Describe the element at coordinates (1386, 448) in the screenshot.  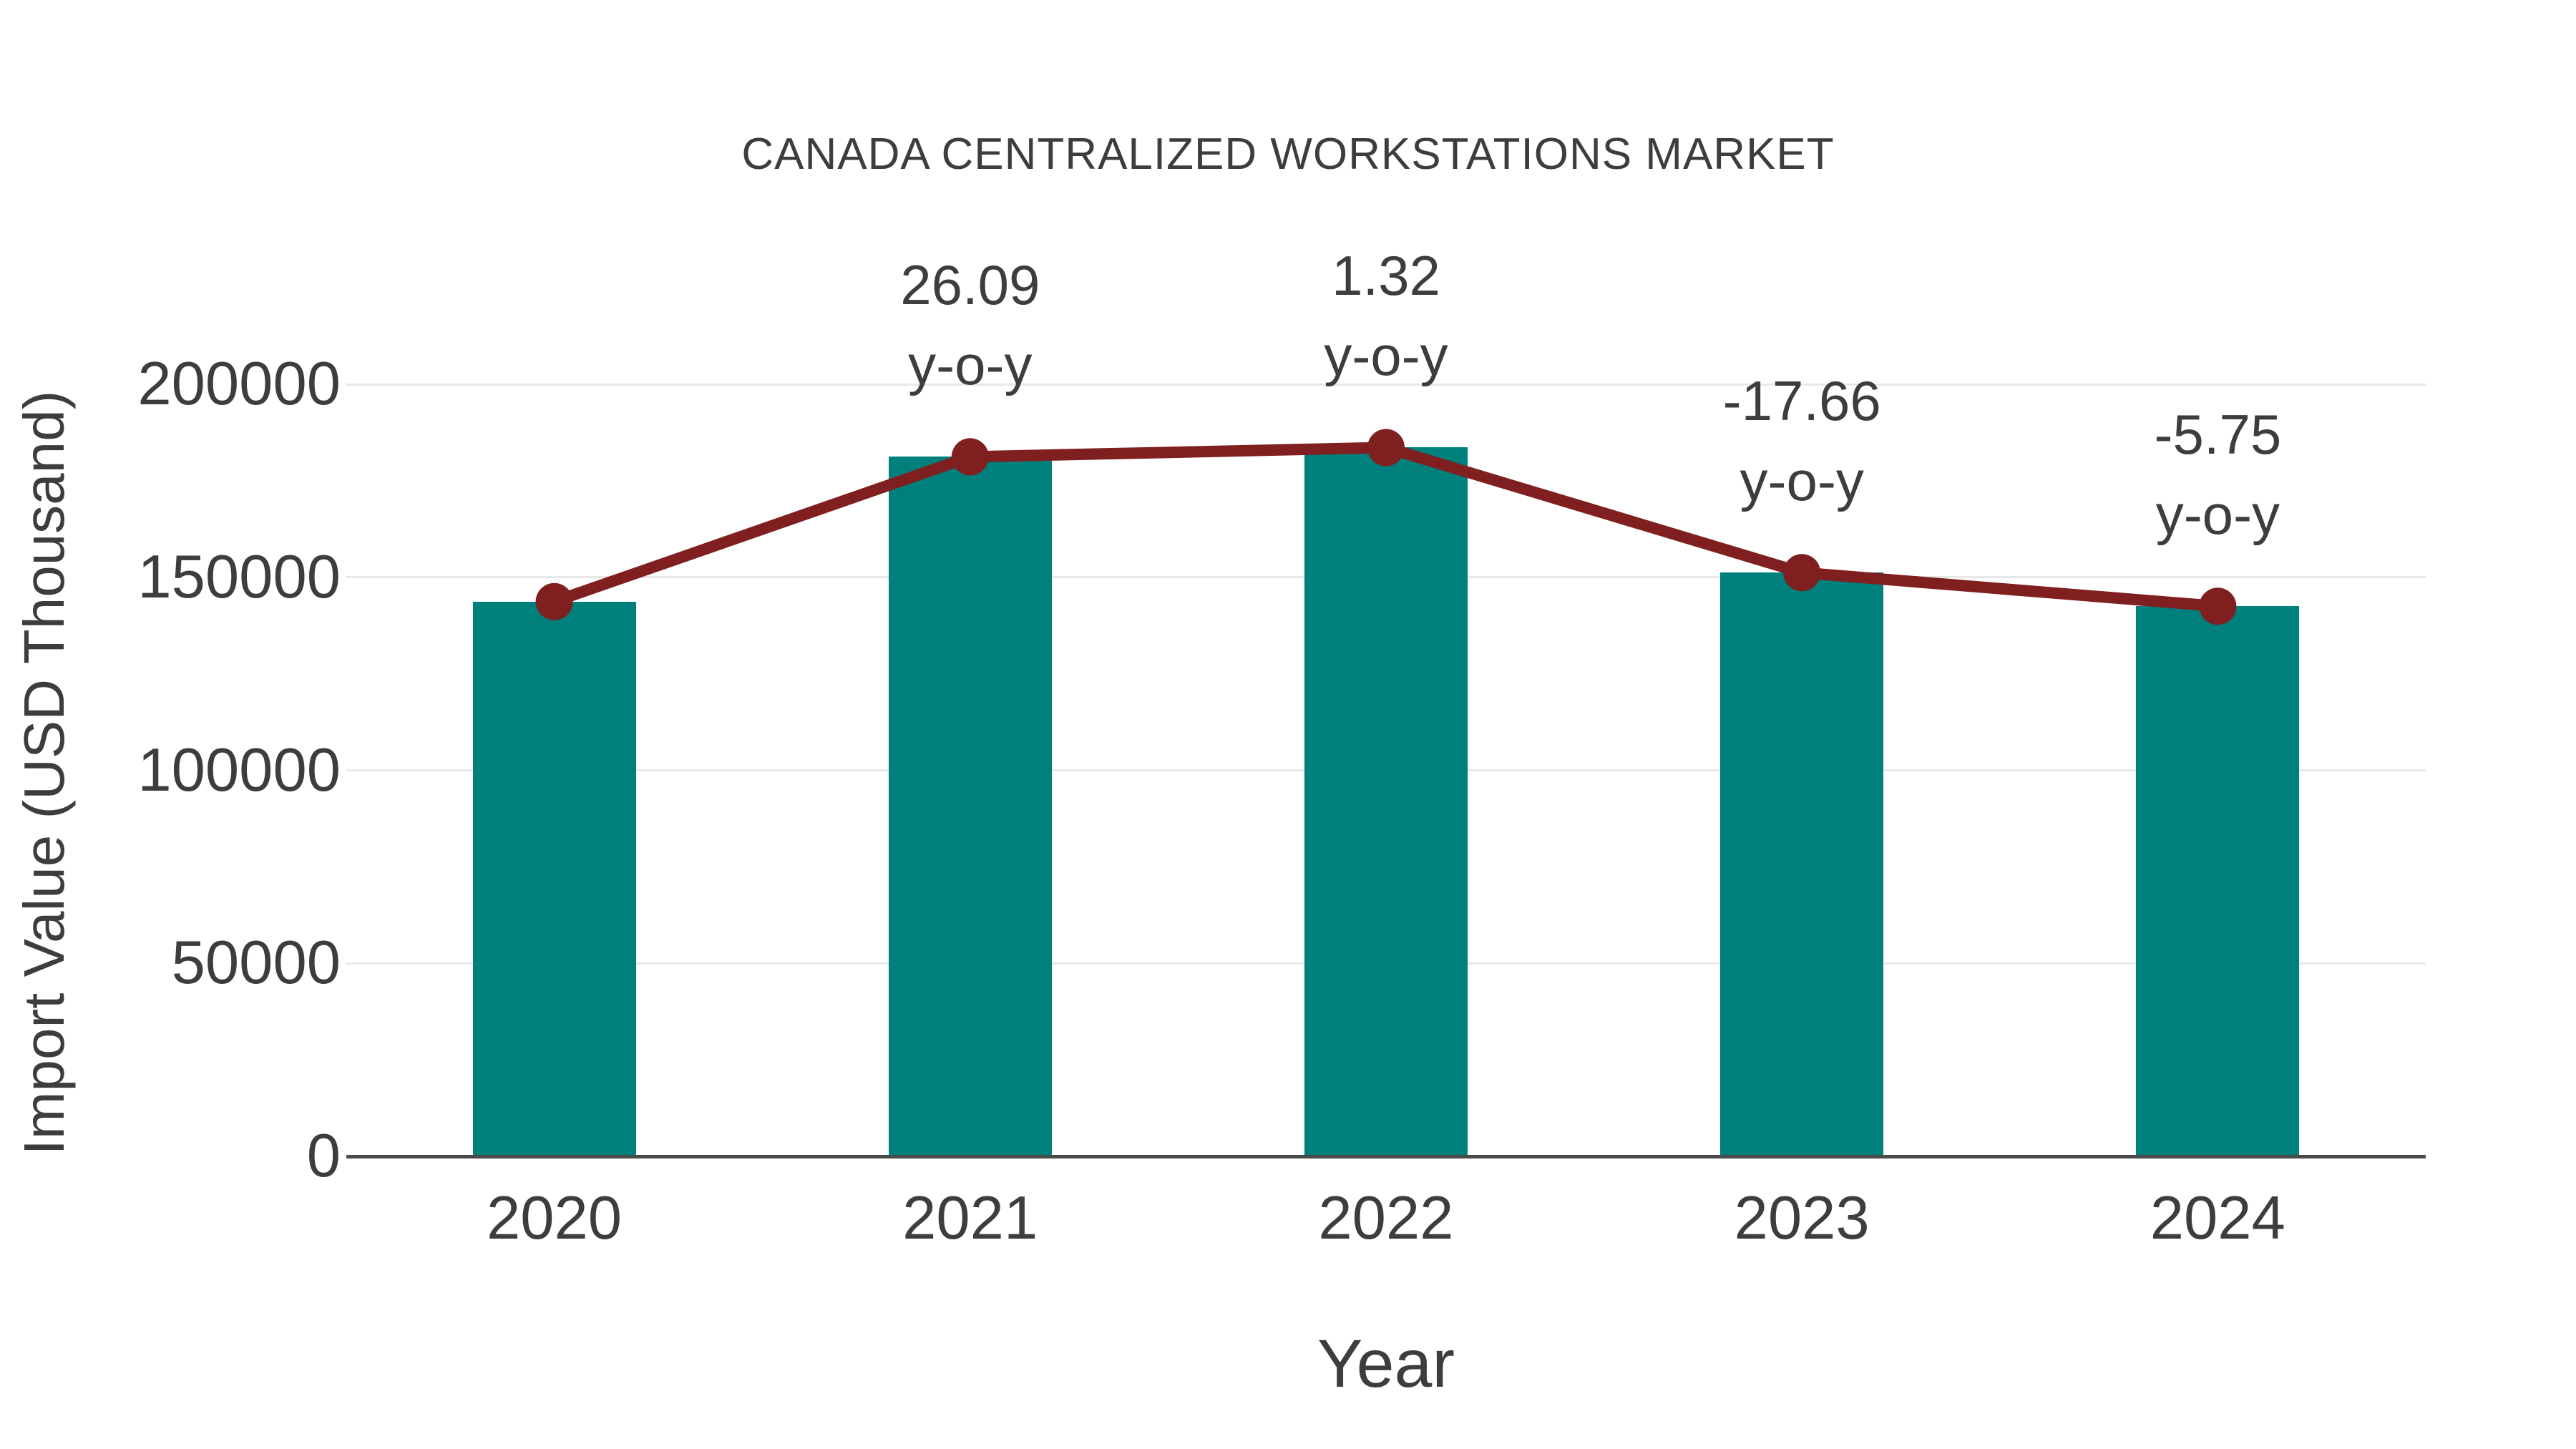
I see `yoy-marker-2022` at that location.